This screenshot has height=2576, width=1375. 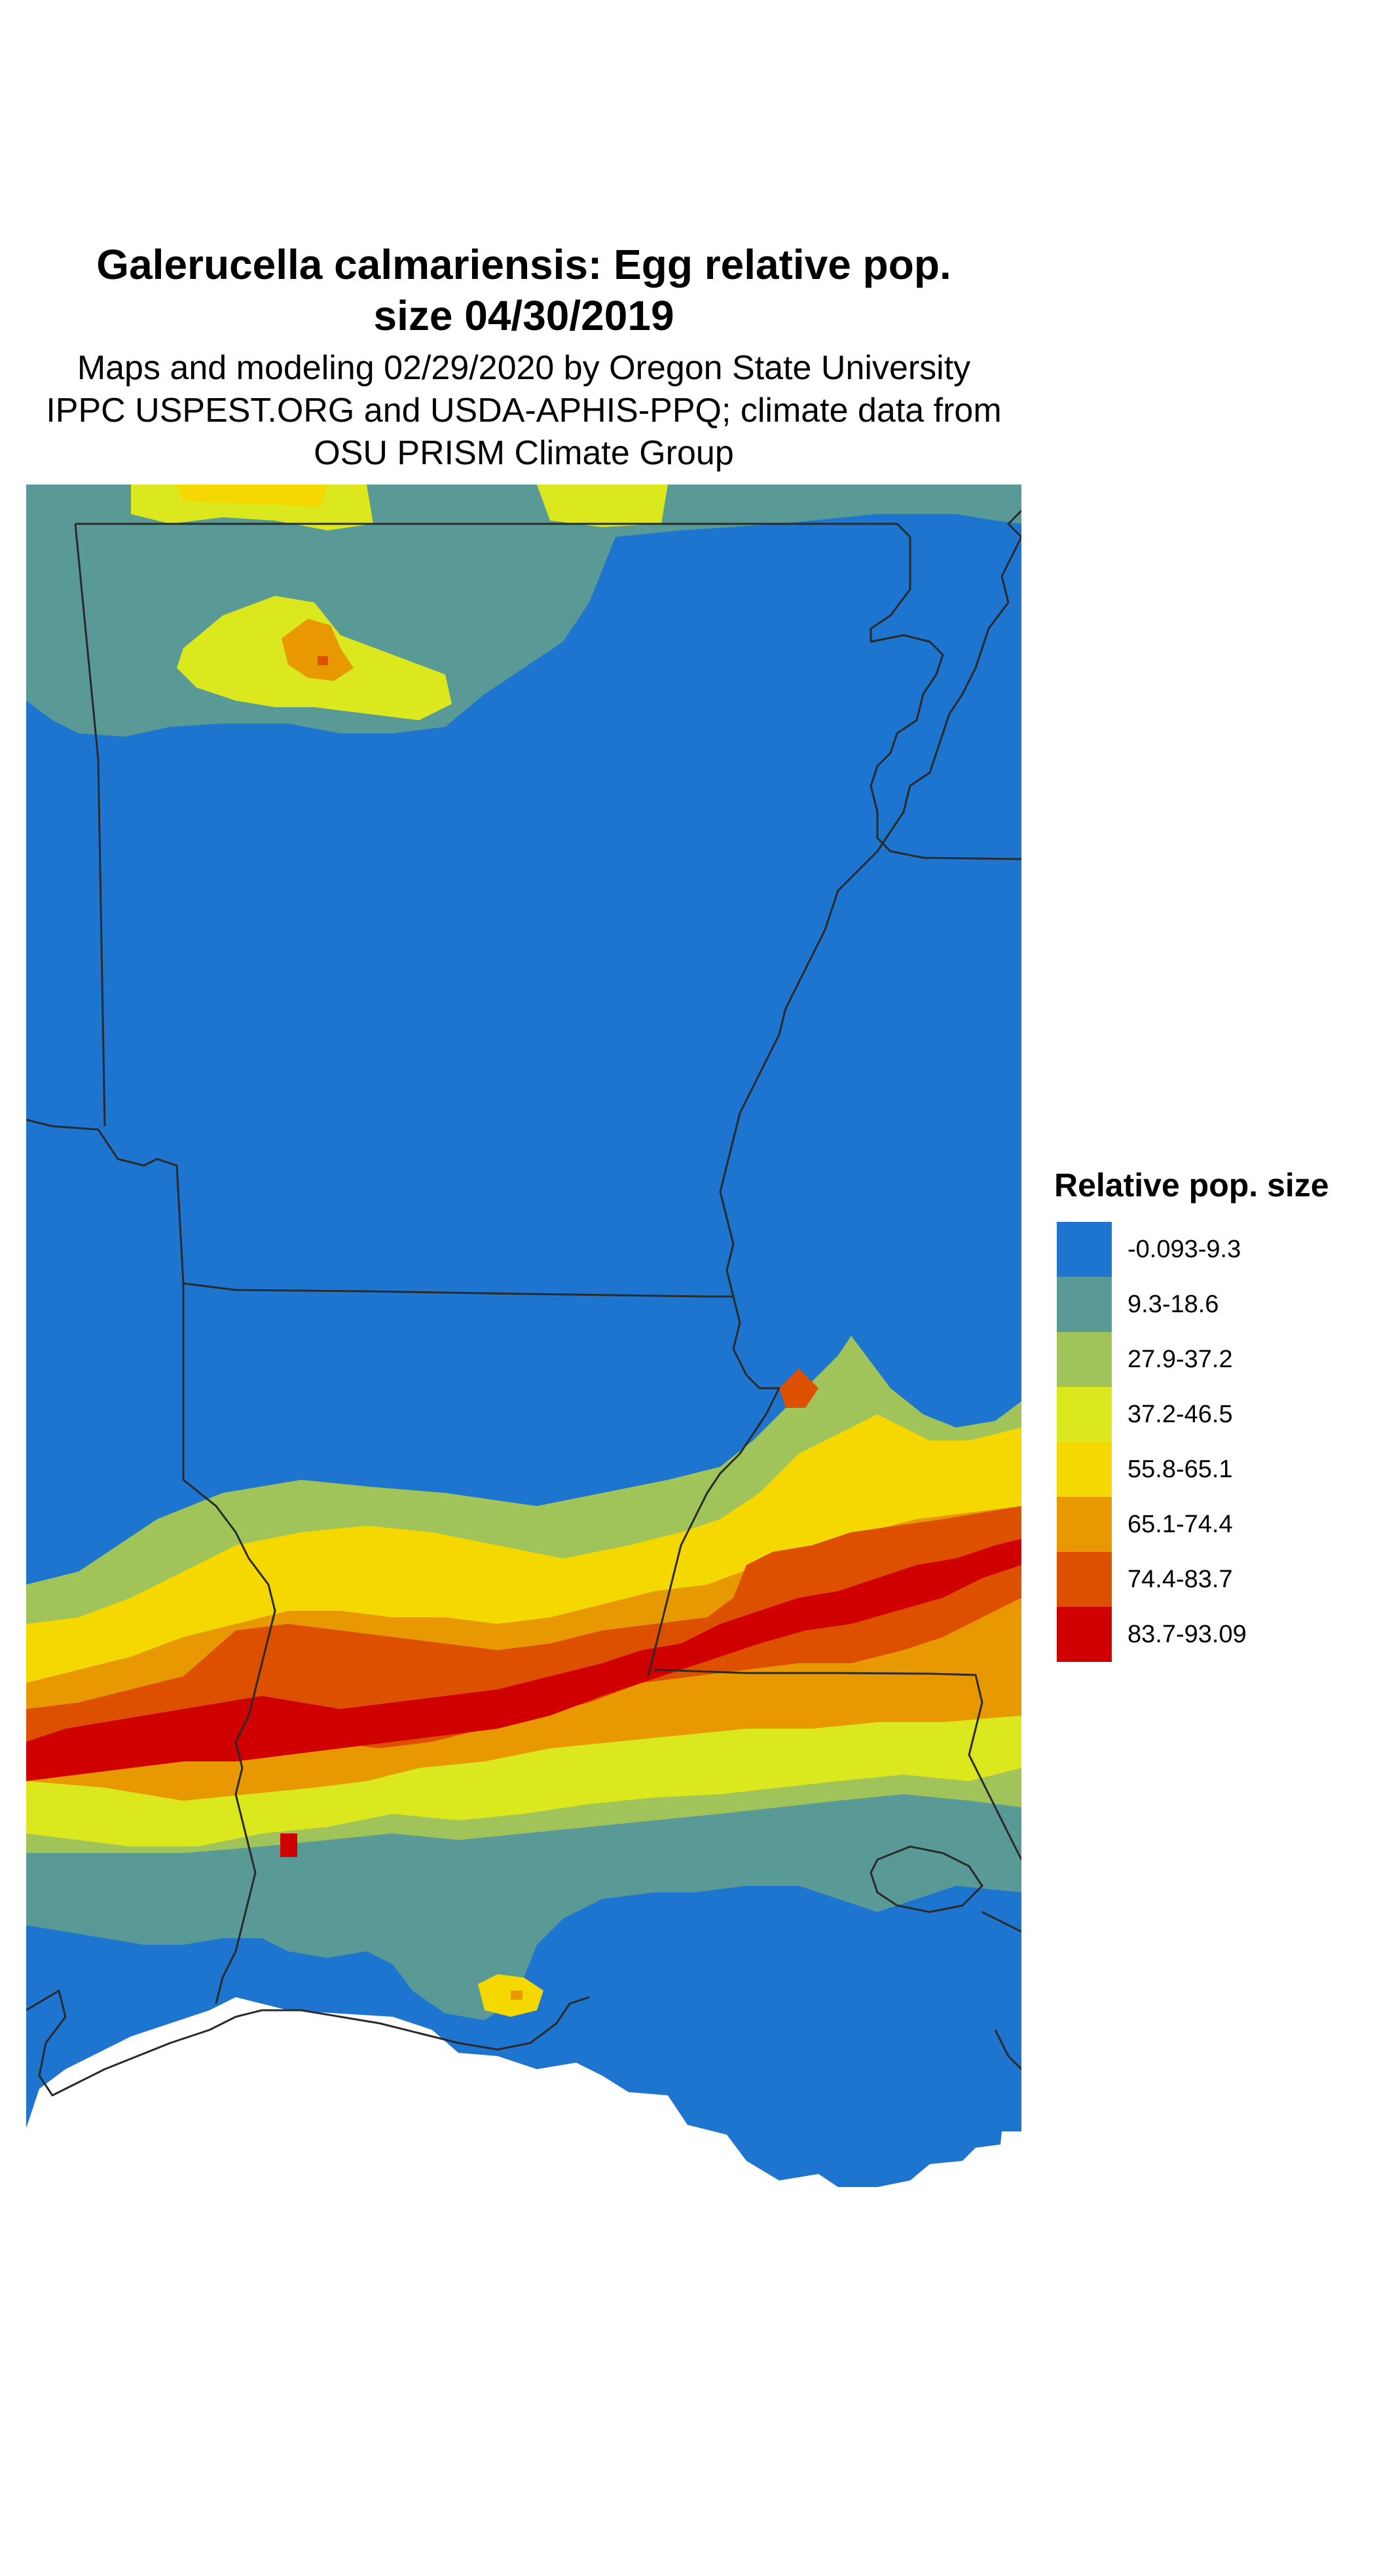 I want to click on legend-label: 9.3-18.6, so click(x=1173, y=1304).